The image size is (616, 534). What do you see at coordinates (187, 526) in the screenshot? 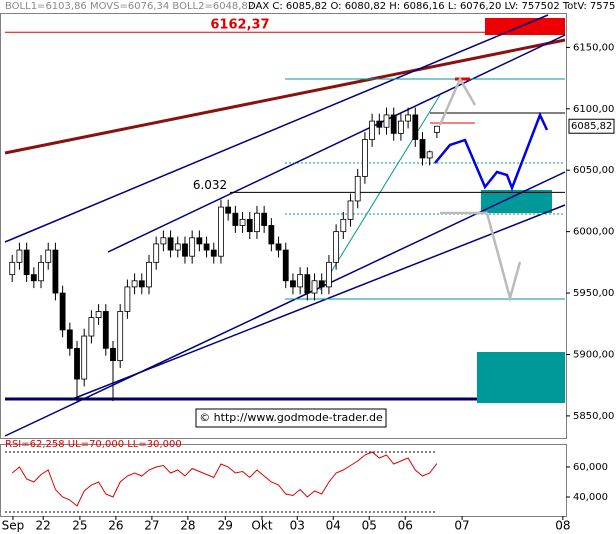
I see `x-tick-label: 28` at bounding box center [187, 526].